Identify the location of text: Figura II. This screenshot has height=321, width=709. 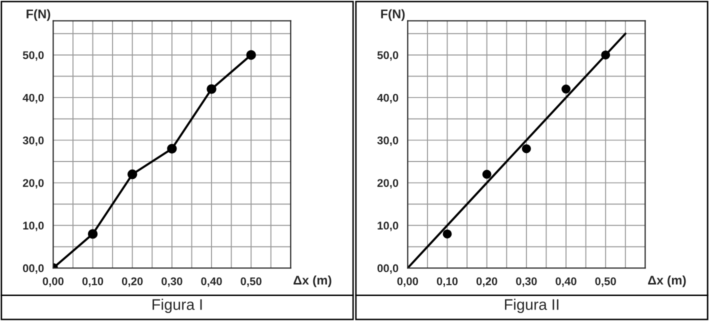
(531, 305).